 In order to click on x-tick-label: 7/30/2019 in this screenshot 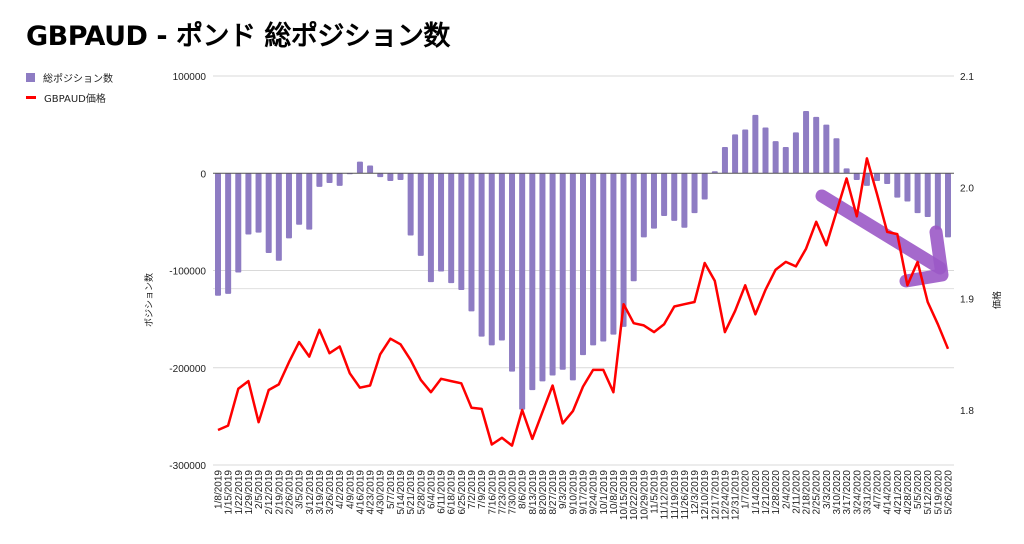, I will do `click(513, 492)`.